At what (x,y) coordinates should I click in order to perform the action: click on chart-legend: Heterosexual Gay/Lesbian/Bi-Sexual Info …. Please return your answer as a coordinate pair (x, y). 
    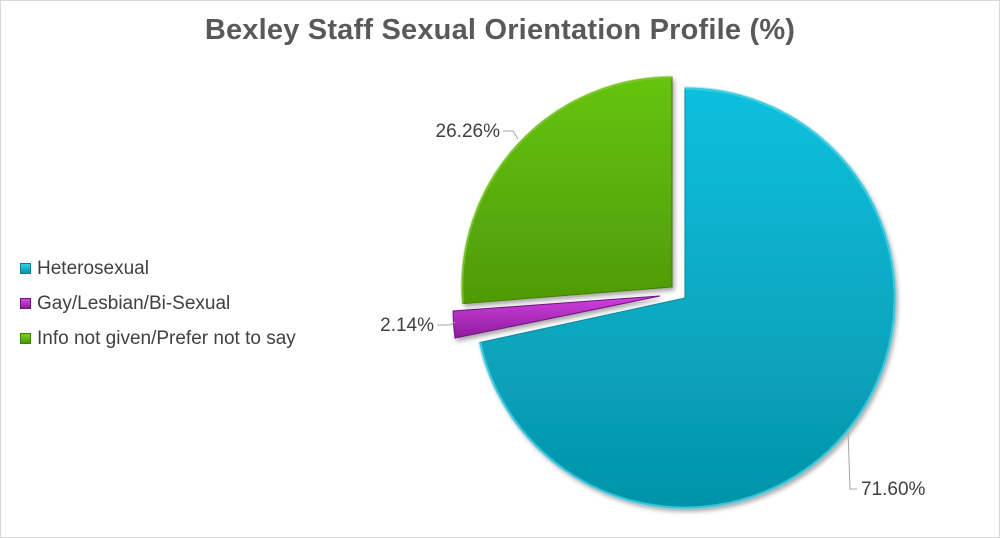
    Looking at the image, I should click on (158, 303).